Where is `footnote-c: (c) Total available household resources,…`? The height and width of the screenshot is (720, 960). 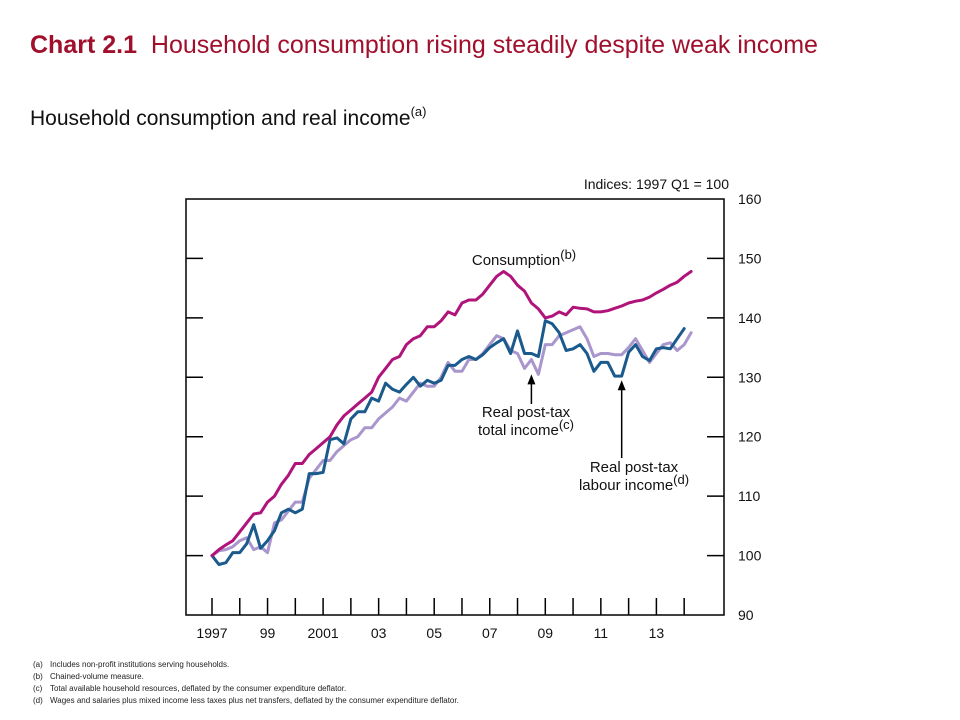
footnote-c: (c) Total available household resources,… is located at coordinates (483, 689).